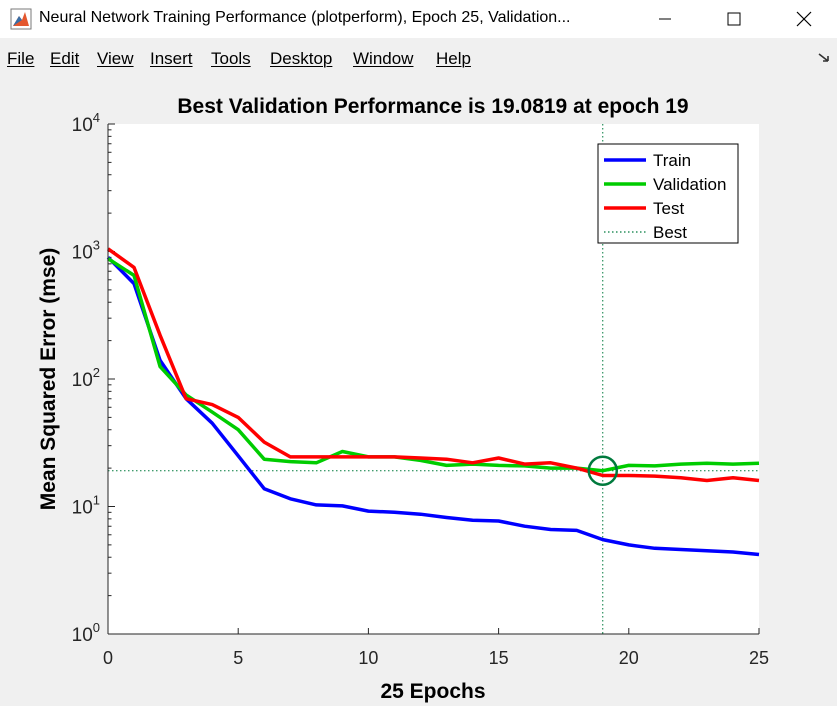 Image resolution: width=837 pixels, height=706 pixels. I want to click on x-tick-label: 5, so click(238, 658).